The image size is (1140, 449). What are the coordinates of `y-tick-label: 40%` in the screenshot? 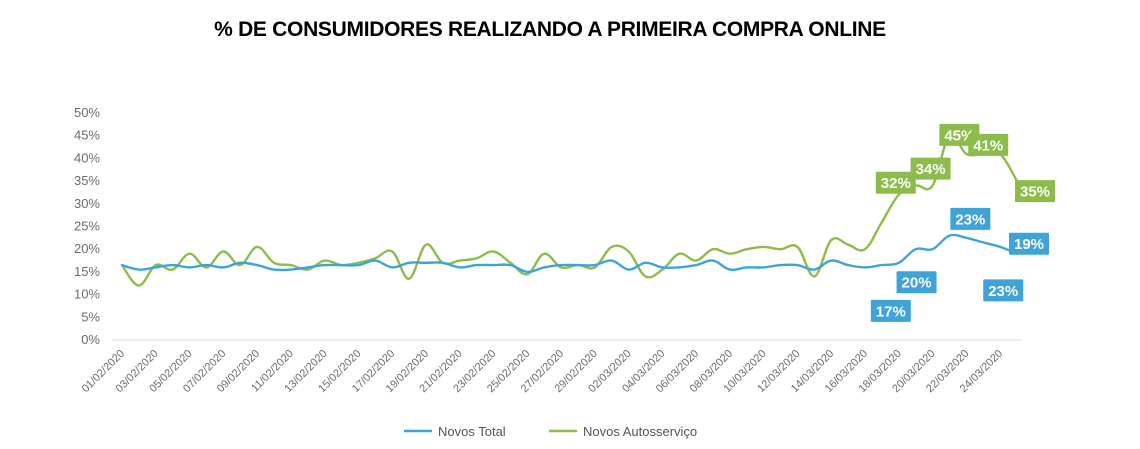 It's located at (87, 157).